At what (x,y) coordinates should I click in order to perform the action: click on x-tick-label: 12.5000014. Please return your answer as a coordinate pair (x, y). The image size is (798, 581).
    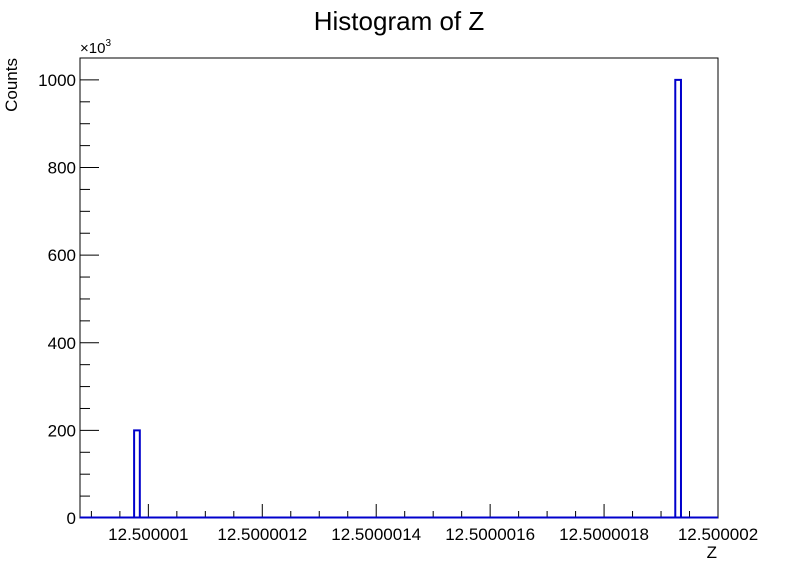
    Looking at the image, I should click on (376, 534).